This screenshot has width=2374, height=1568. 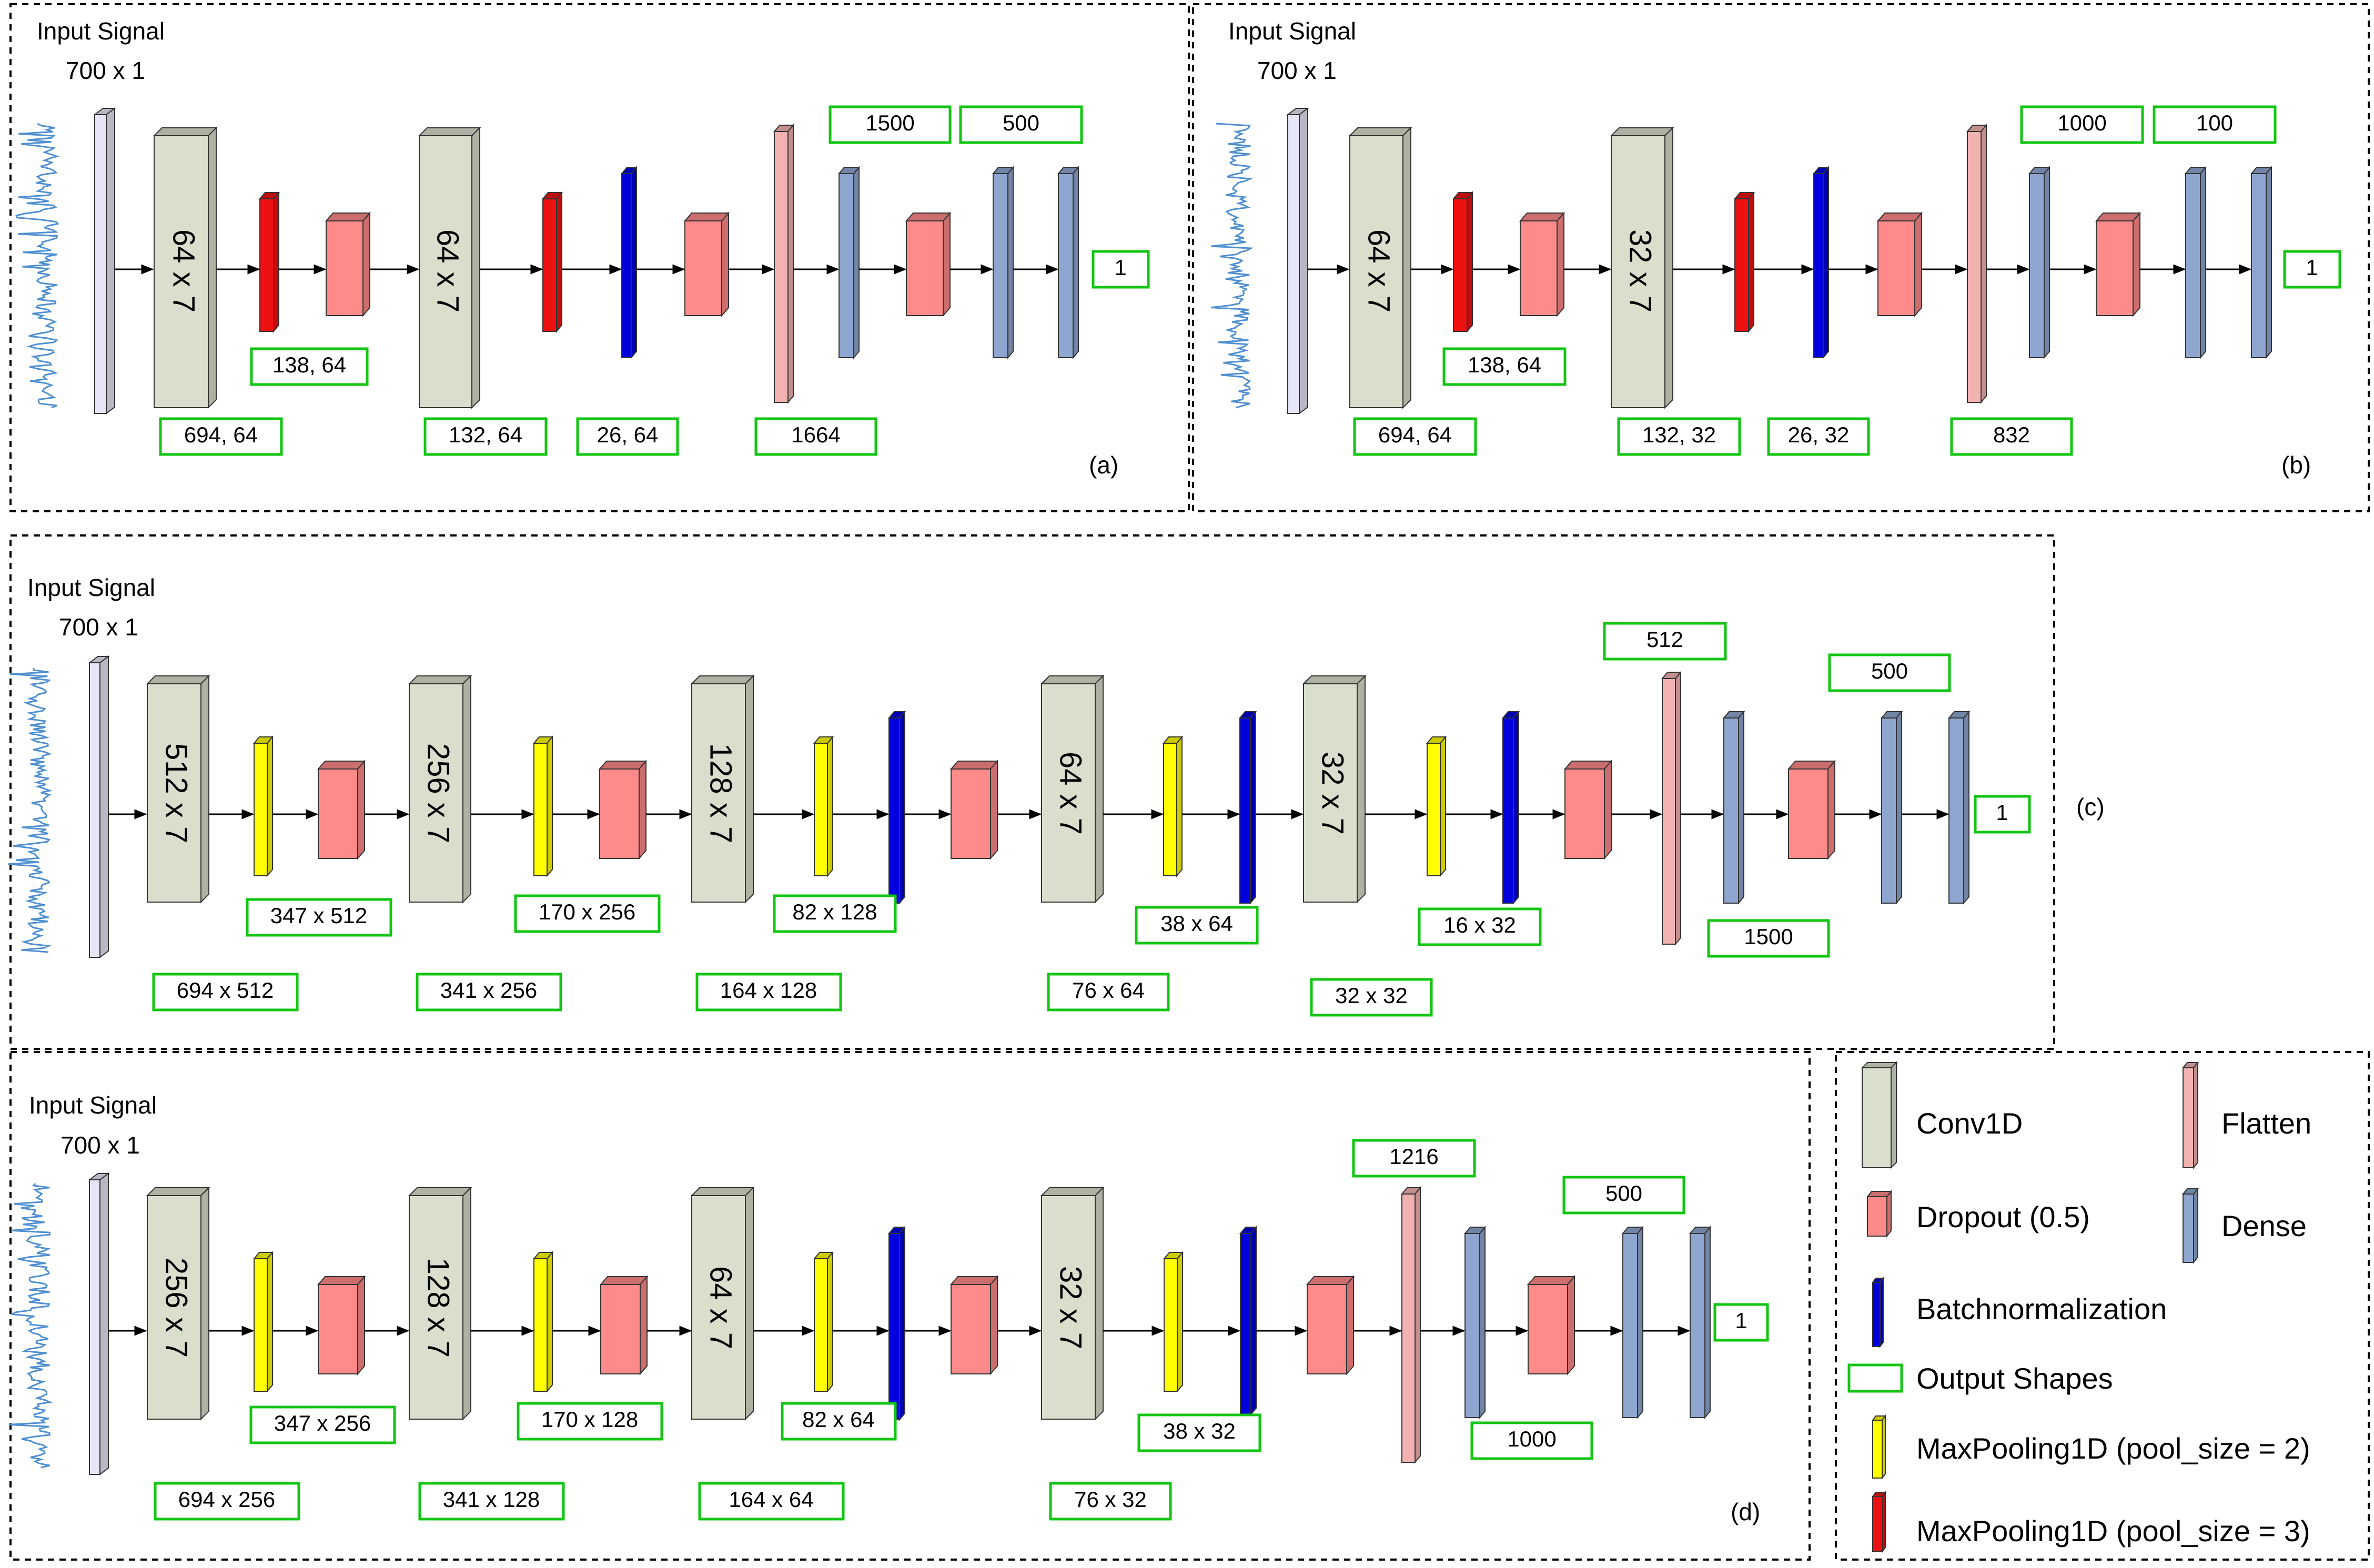 I want to click on output-shape-label: 1216, so click(x=1413, y=1157).